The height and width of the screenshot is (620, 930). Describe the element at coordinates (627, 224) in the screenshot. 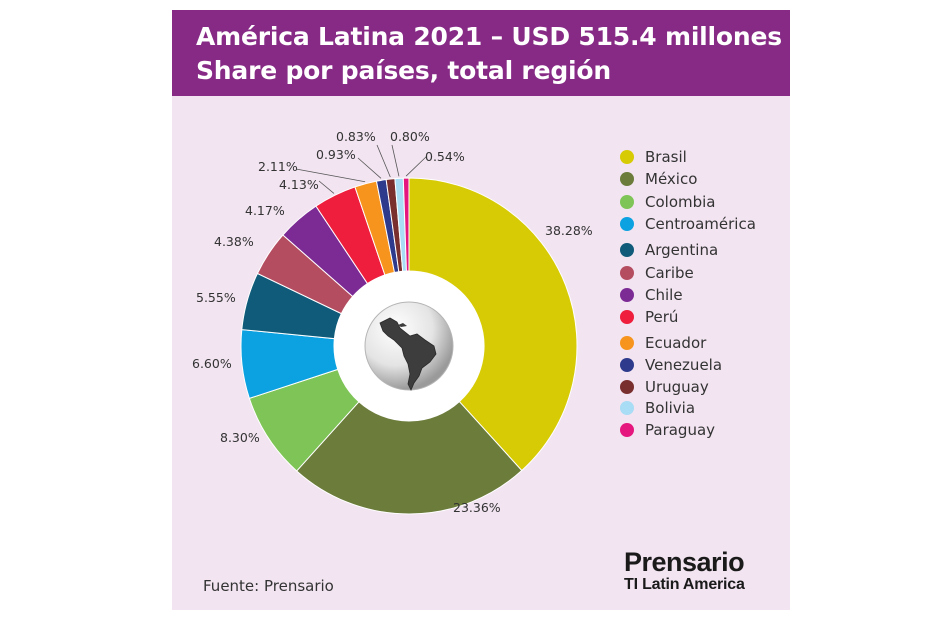

I see `legend-swatch-centroamerica` at that location.